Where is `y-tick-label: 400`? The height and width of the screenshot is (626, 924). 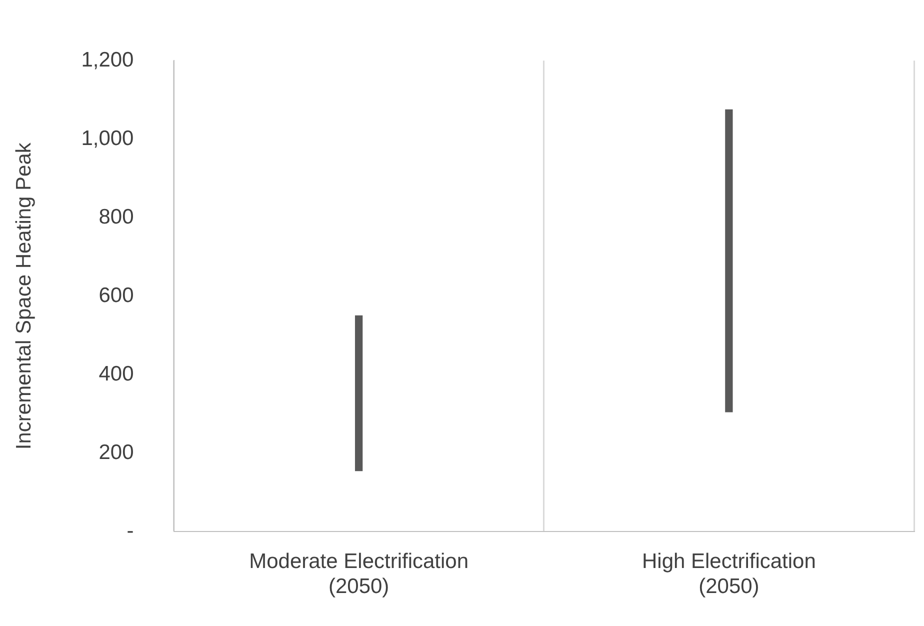
y-tick-label: 400 is located at coordinates (116, 374).